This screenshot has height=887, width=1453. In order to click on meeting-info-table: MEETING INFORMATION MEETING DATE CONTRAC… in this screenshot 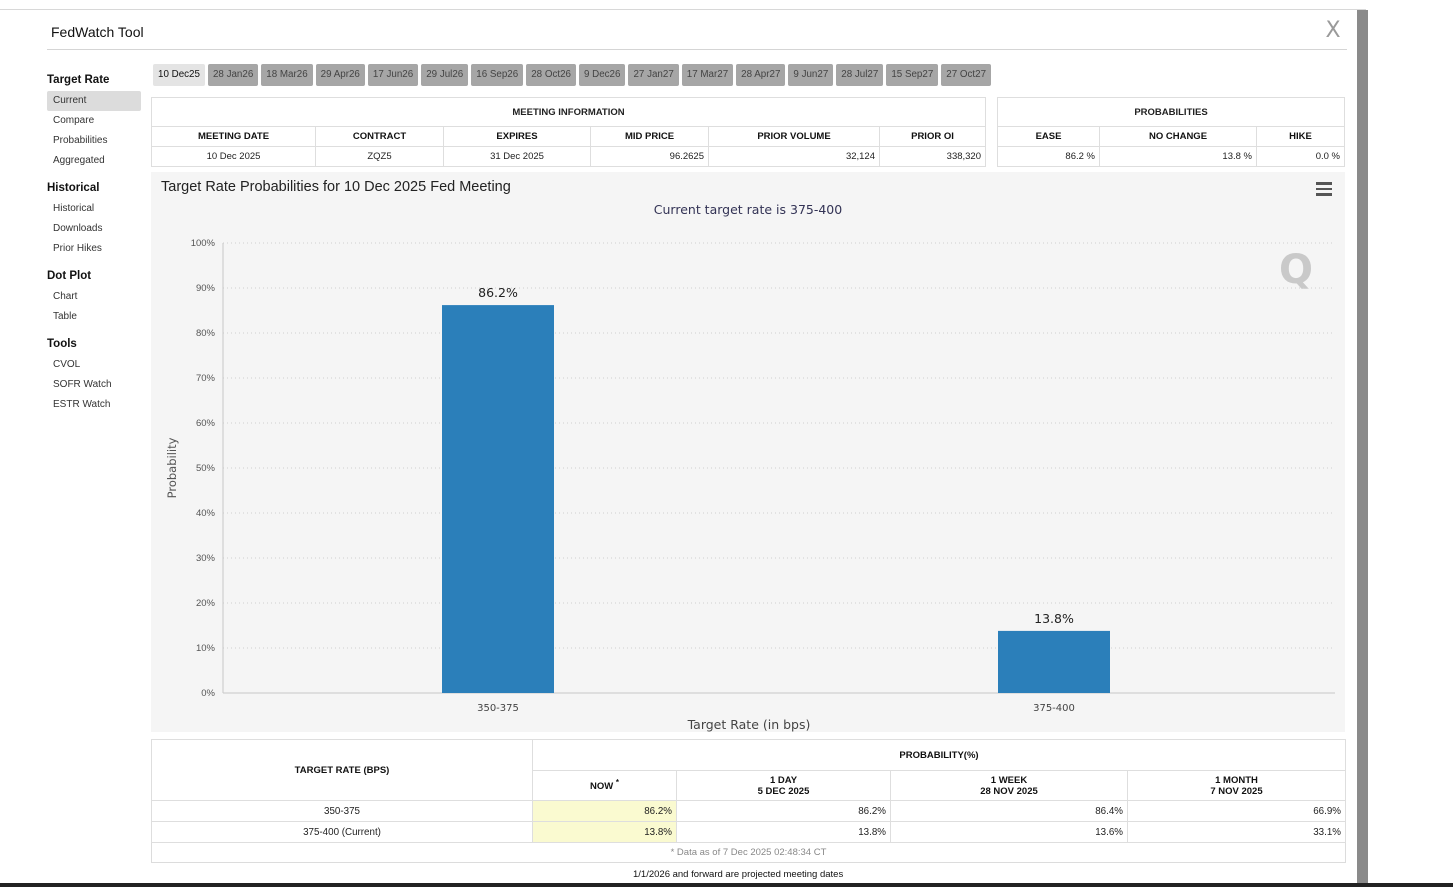, I will do `click(568, 132)`.